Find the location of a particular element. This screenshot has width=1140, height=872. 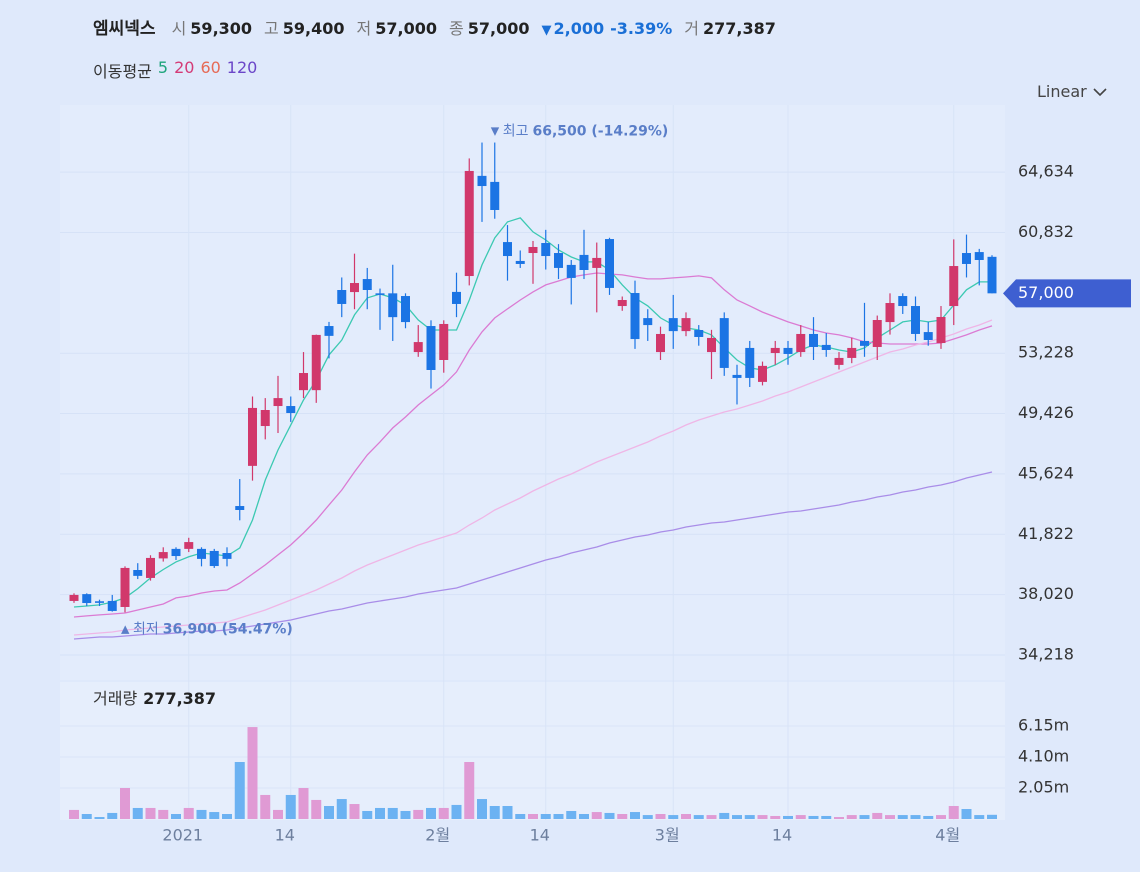

volume-title: 거래량 277,387 is located at coordinates (154, 698).